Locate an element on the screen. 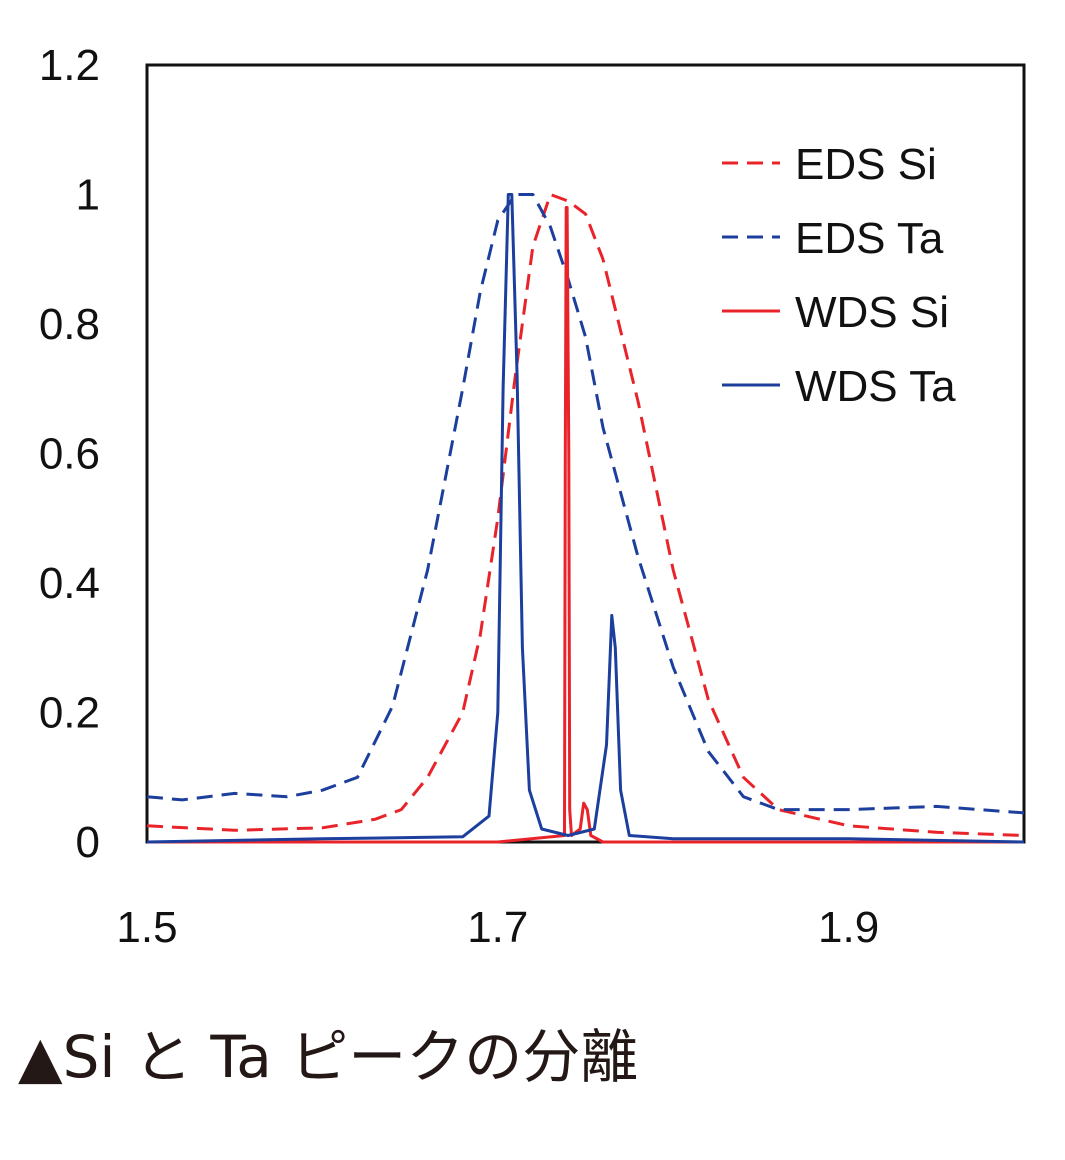 Image resolution: width=1065 pixels, height=1160 pixels. y-tick-label: 0.4 is located at coordinates (69, 583).